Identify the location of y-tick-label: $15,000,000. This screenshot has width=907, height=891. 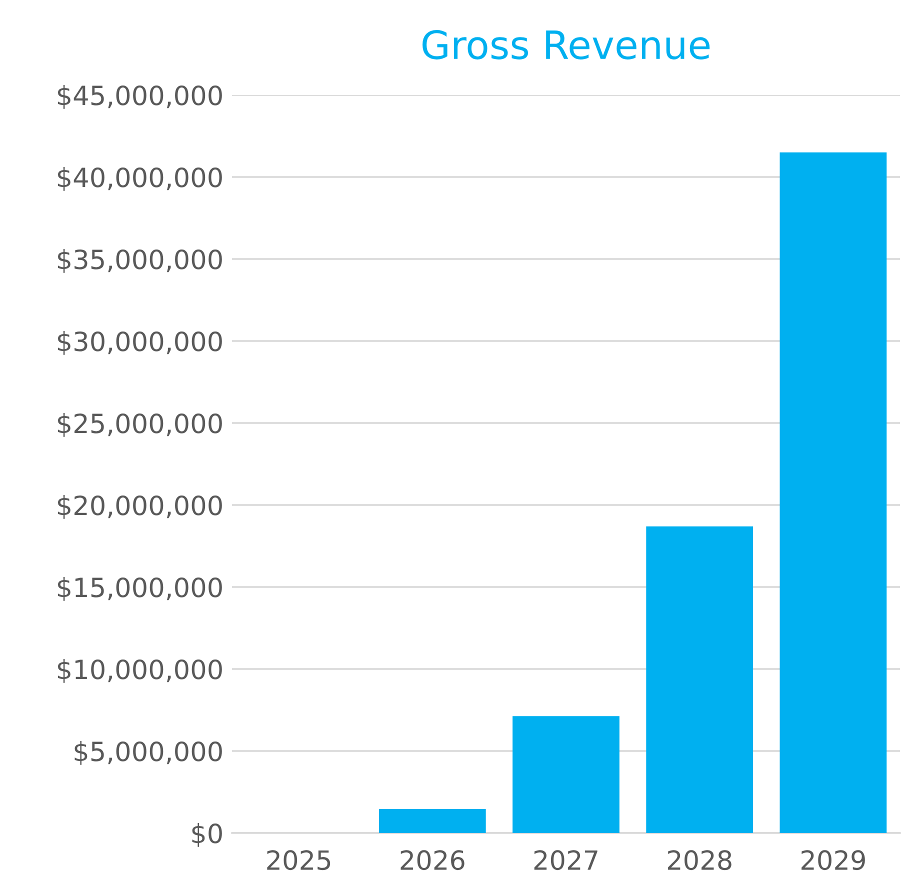
(140, 588).